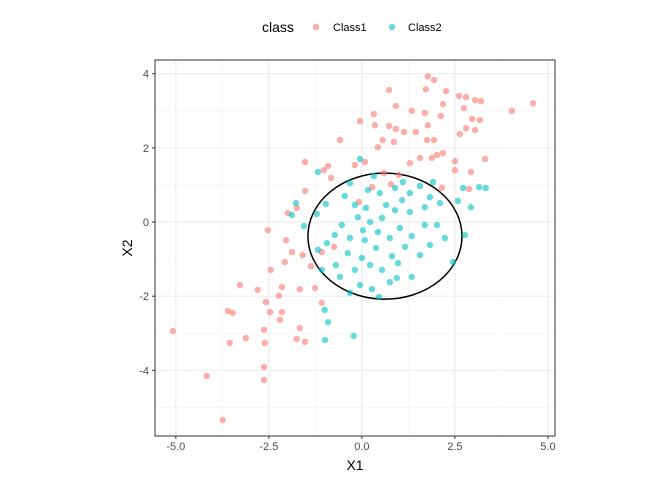 The width and height of the screenshot is (672, 485). What do you see at coordinates (352, 27) in the screenshot?
I see `legend: class Class1 Class2` at bounding box center [352, 27].